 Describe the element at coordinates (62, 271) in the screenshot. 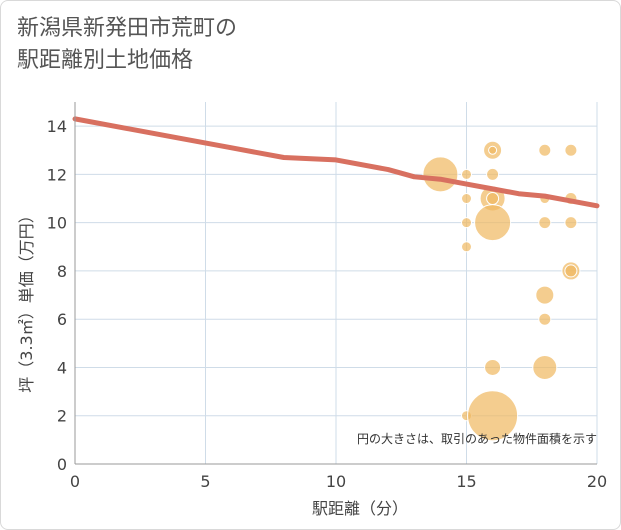

I see `y-tick-label: 8` at that location.